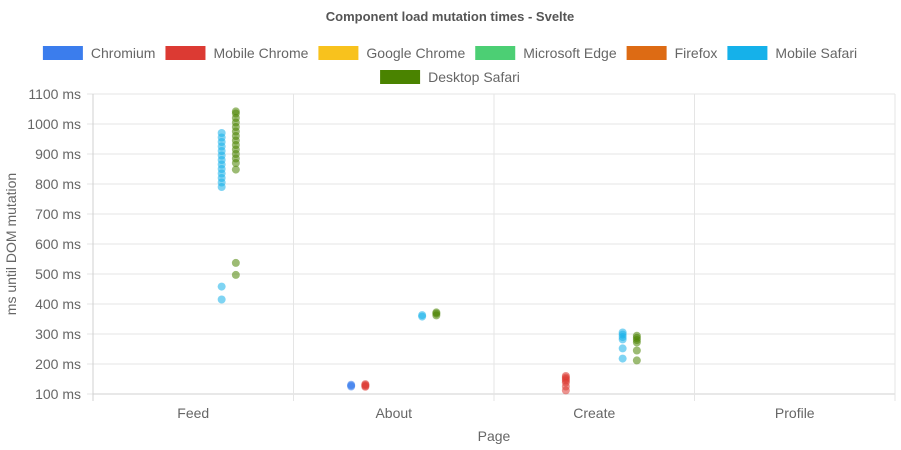  What do you see at coordinates (54, 124) in the screenshot?
I see `y-tick-label: 1000 ms` at bounding box center [54, 124].